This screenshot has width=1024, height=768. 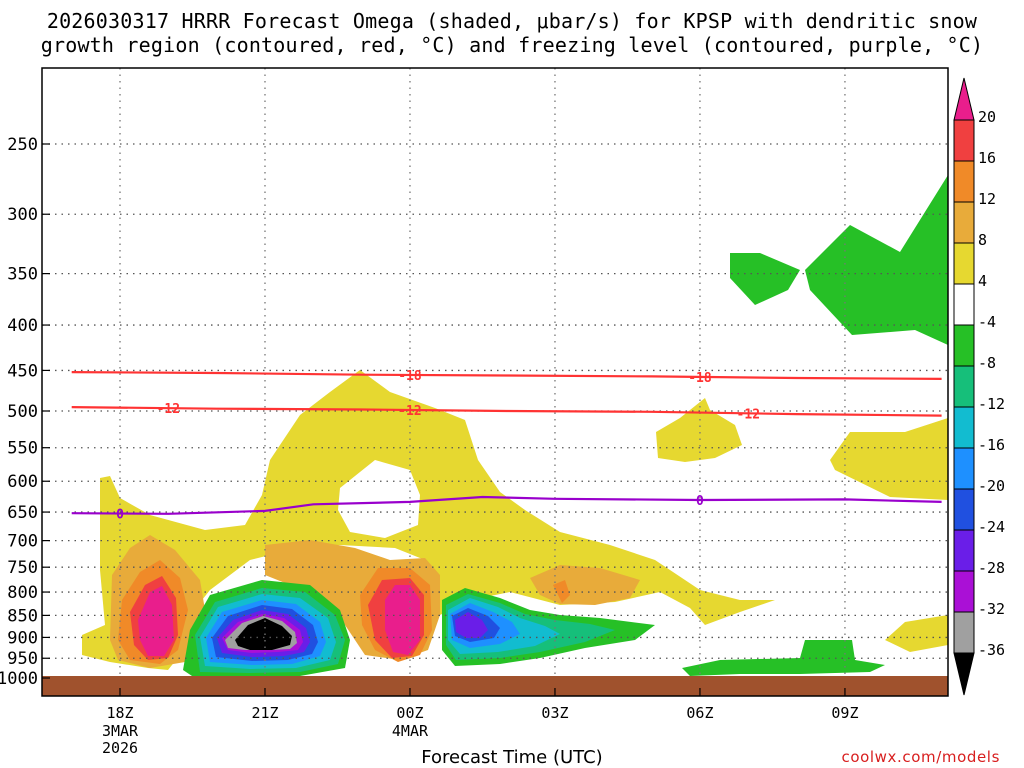 What do you see at coordinates (19, 679) in the screenshot?
I see `y-tick-label: 1000` at bounding box center [19, 679].